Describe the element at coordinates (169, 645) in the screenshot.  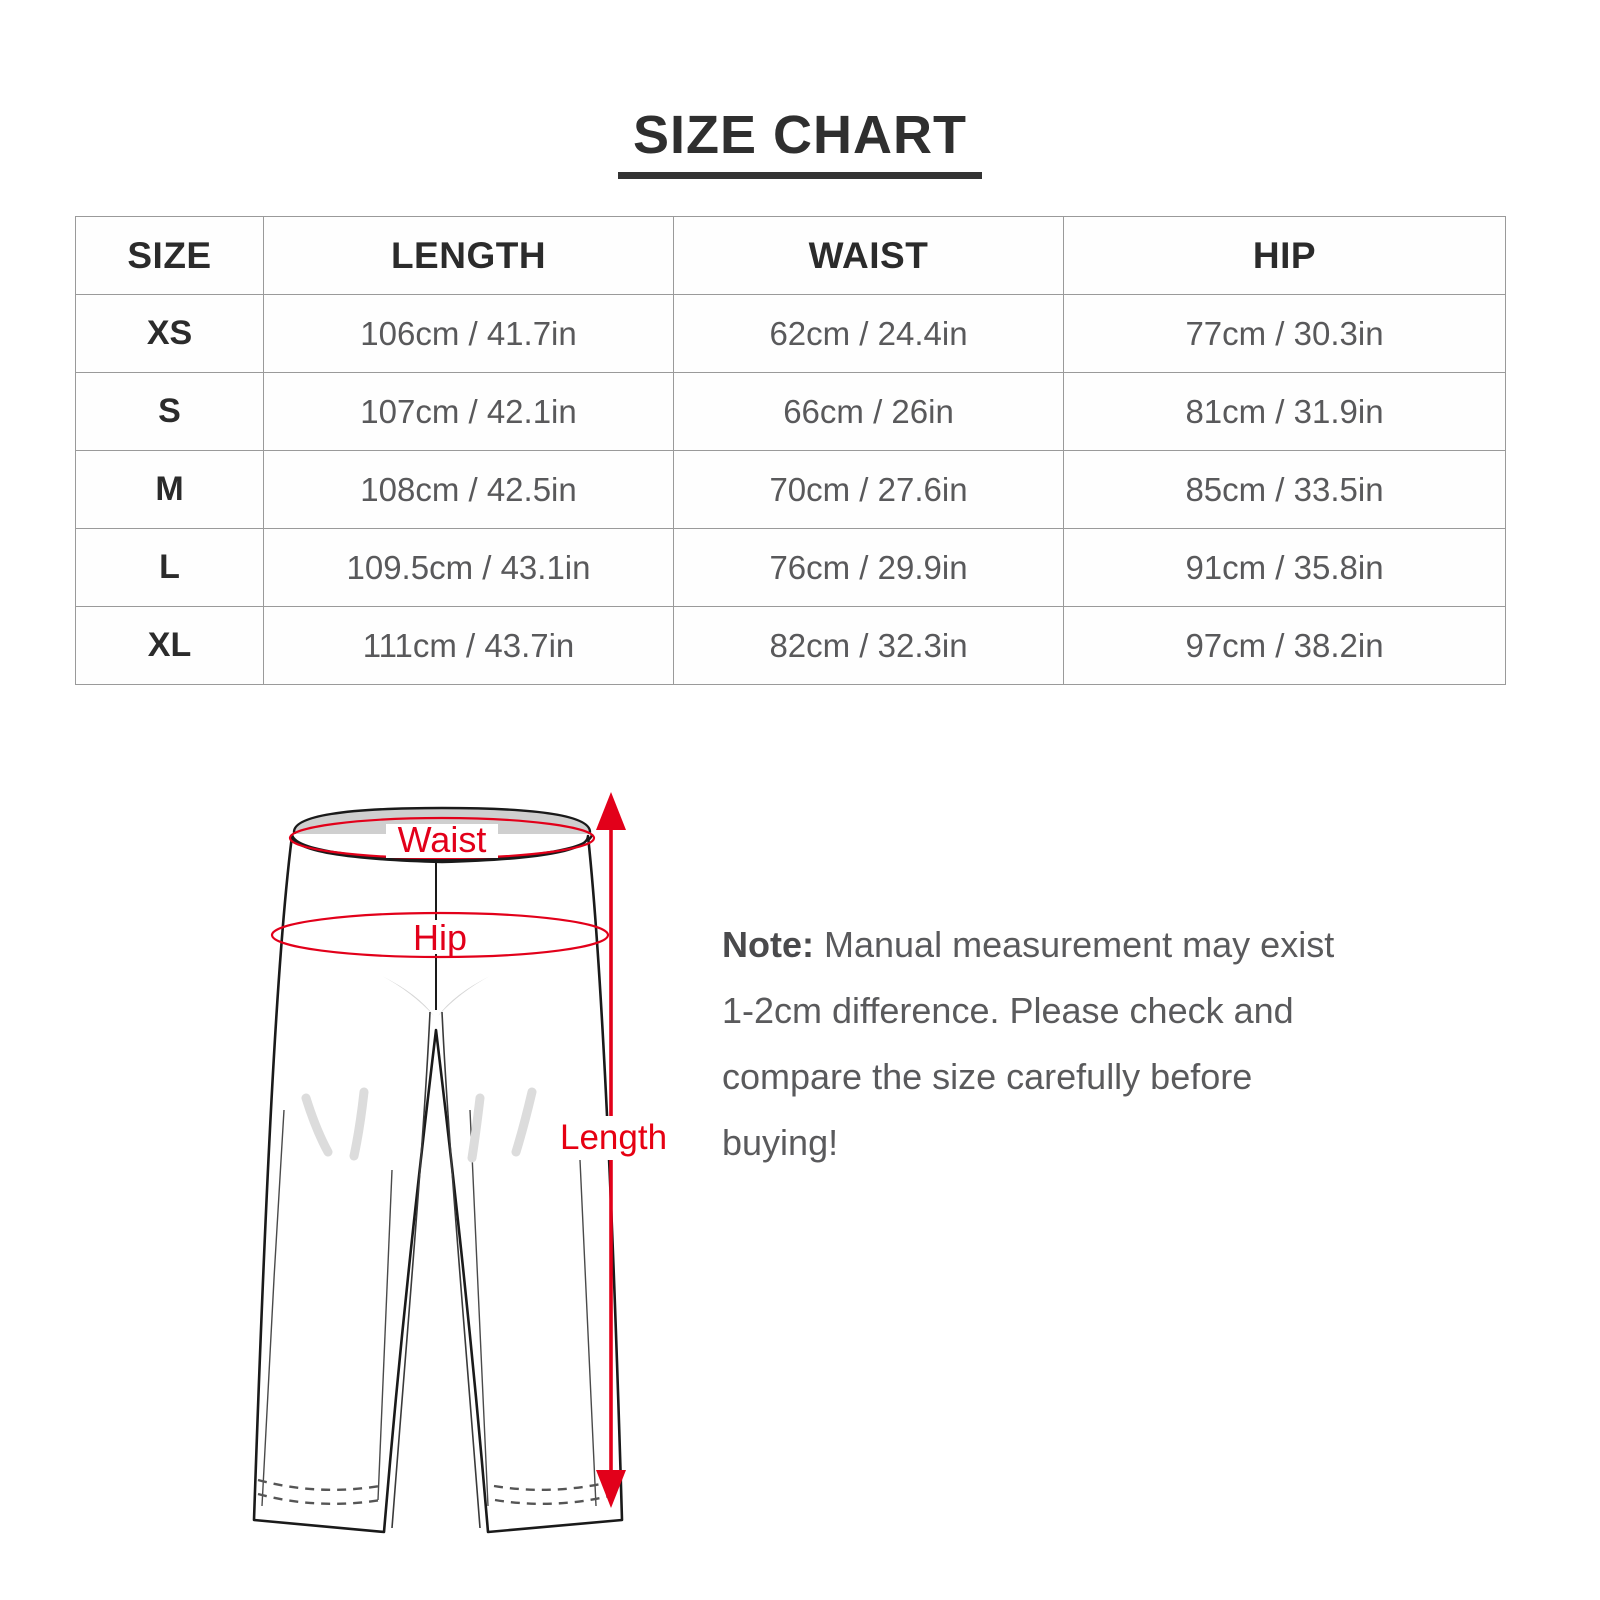
I see `cell-size: XL` at that location.